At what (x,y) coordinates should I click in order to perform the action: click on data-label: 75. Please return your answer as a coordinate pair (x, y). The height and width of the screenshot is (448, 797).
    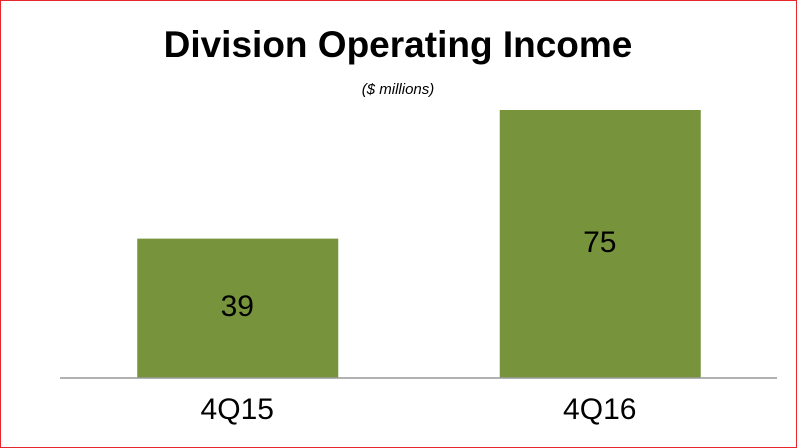
    Looking at the image, I should click on (599, 242).